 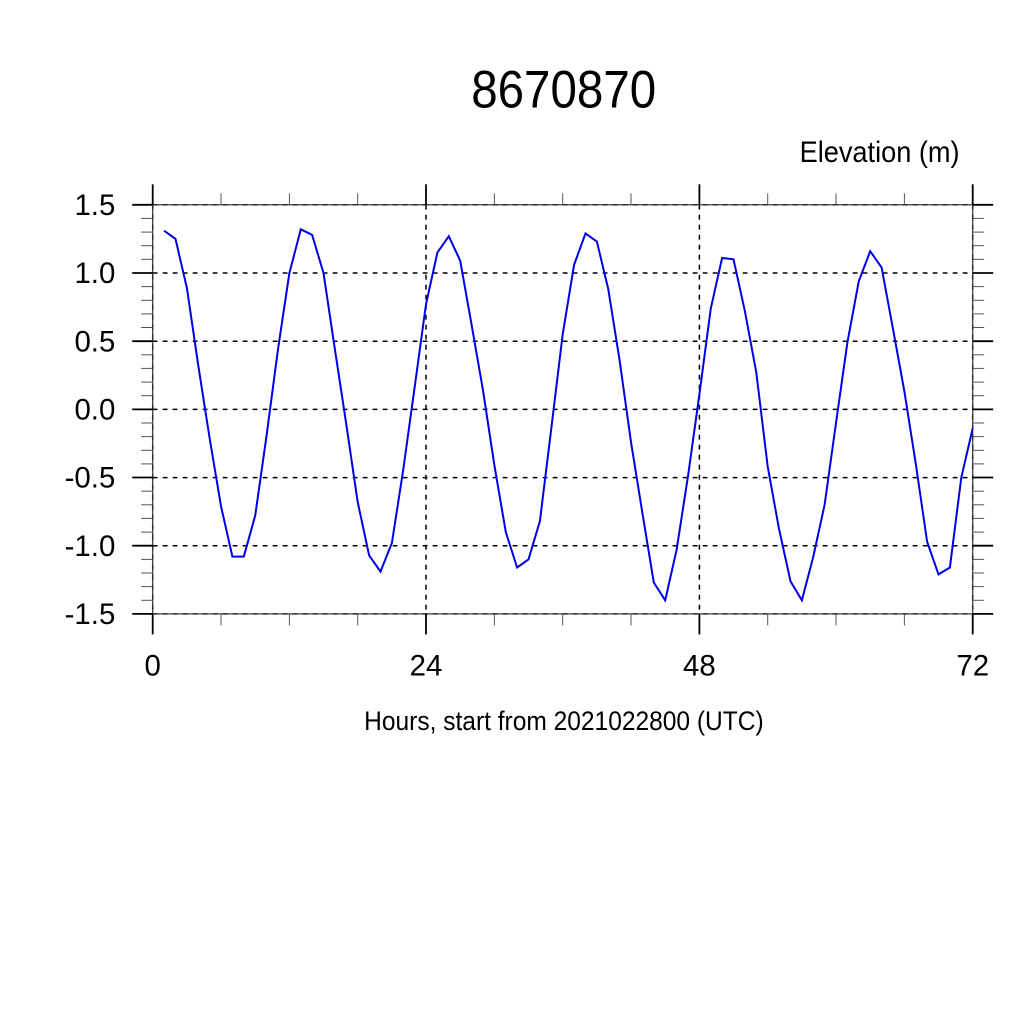 I want to click on svg-text: 0.5, so click(x=94, y=341).